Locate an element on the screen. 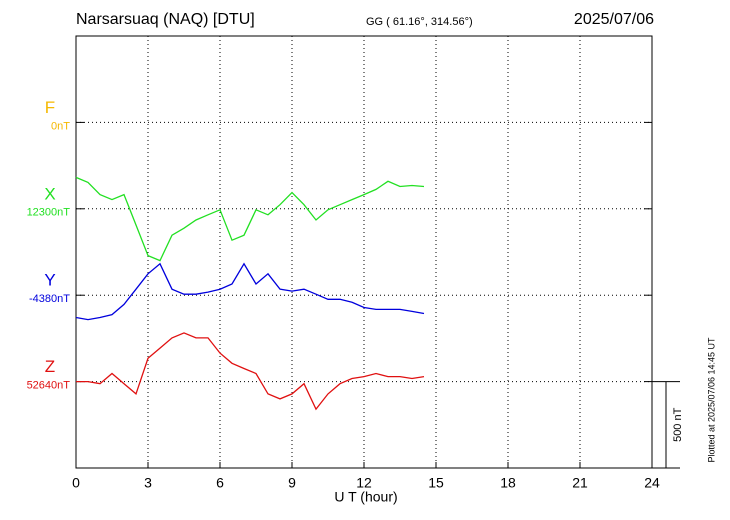 The width and height of the screenshot is (730, 520). scale-bar-label: 500 nT is located at coordinates (678, 424).